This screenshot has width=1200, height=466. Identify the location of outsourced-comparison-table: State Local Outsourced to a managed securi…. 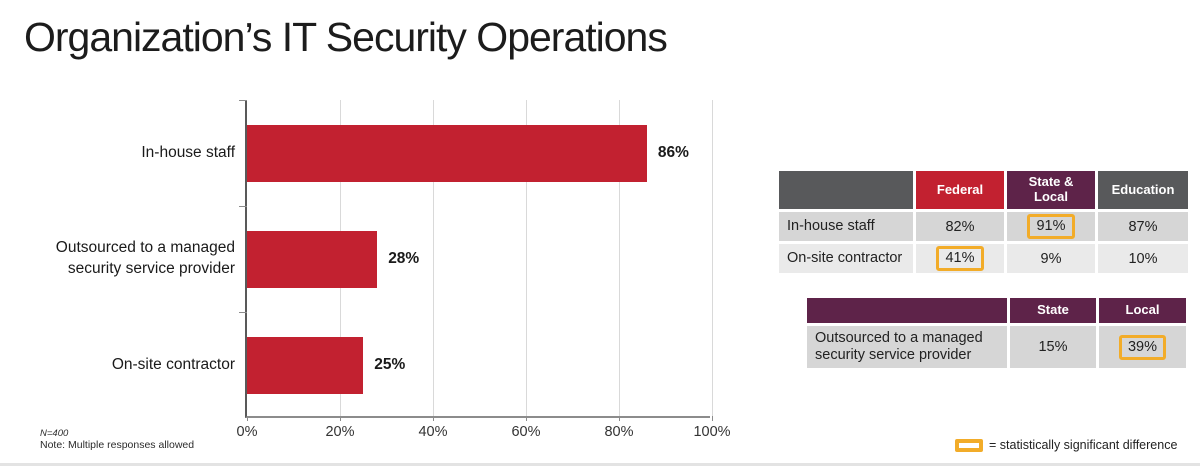
(996, 333).